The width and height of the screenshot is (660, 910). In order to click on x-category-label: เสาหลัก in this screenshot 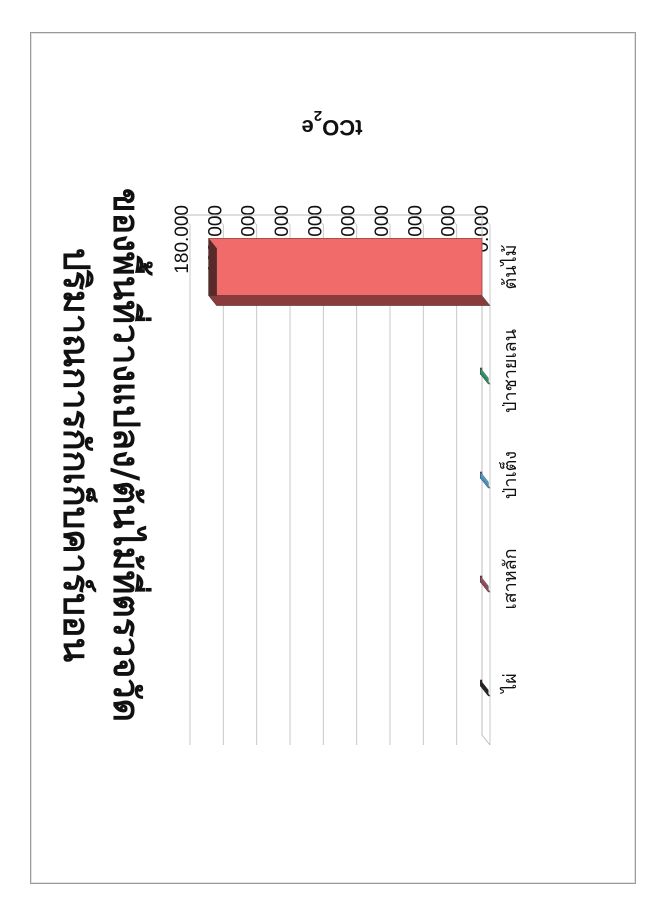, I will do `click(510, 578)`.